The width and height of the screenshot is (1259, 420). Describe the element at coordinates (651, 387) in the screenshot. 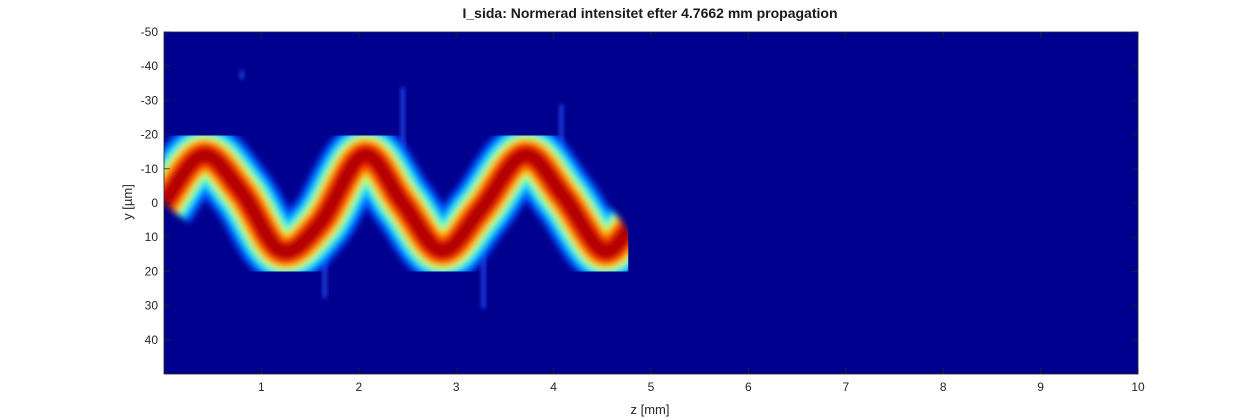

I see `x-tick-label: 5` at that location.